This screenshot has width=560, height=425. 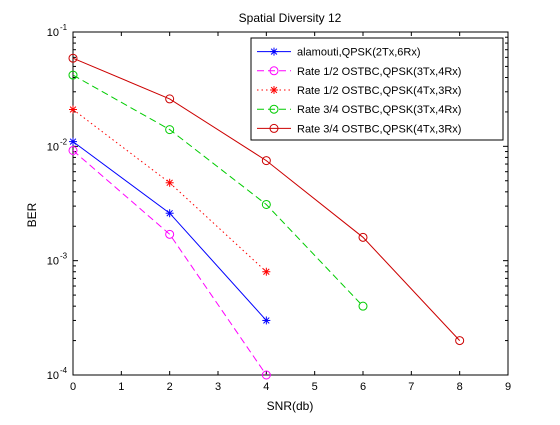 What do you see at coordinates (358, 53) in the screenshot?
I see `legend-label: alamouti,QPSK(2Tx,6Rx)` at bounding box center [358, 53].